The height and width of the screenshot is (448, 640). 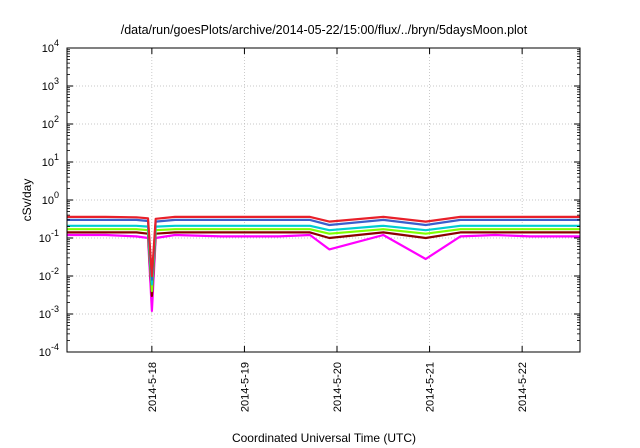 What do you see at coordinates (49, 274) in the screenshot?
I see `y-tick-label: 10⁻²` at bounding box center [49, 274].